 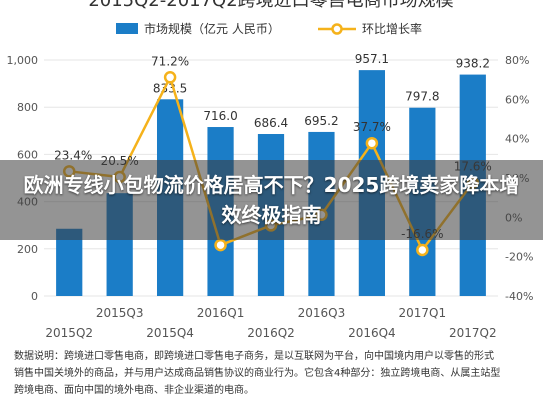 What do you see at coordinates (392, 28) in the screenshot?
I see `legend-line-label: 环比增长率` at bounding box center [392, 28].